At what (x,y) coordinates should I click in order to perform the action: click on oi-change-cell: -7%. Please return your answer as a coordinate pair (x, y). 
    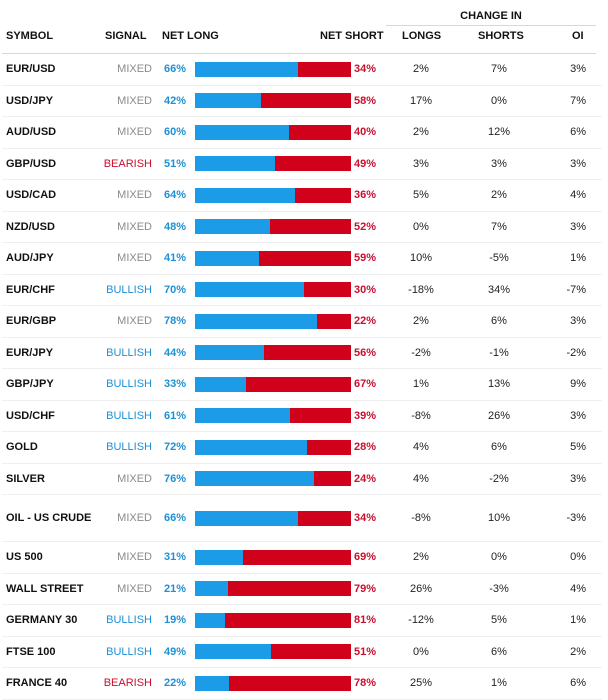
    Looking at the image, I should click on (576, 289).